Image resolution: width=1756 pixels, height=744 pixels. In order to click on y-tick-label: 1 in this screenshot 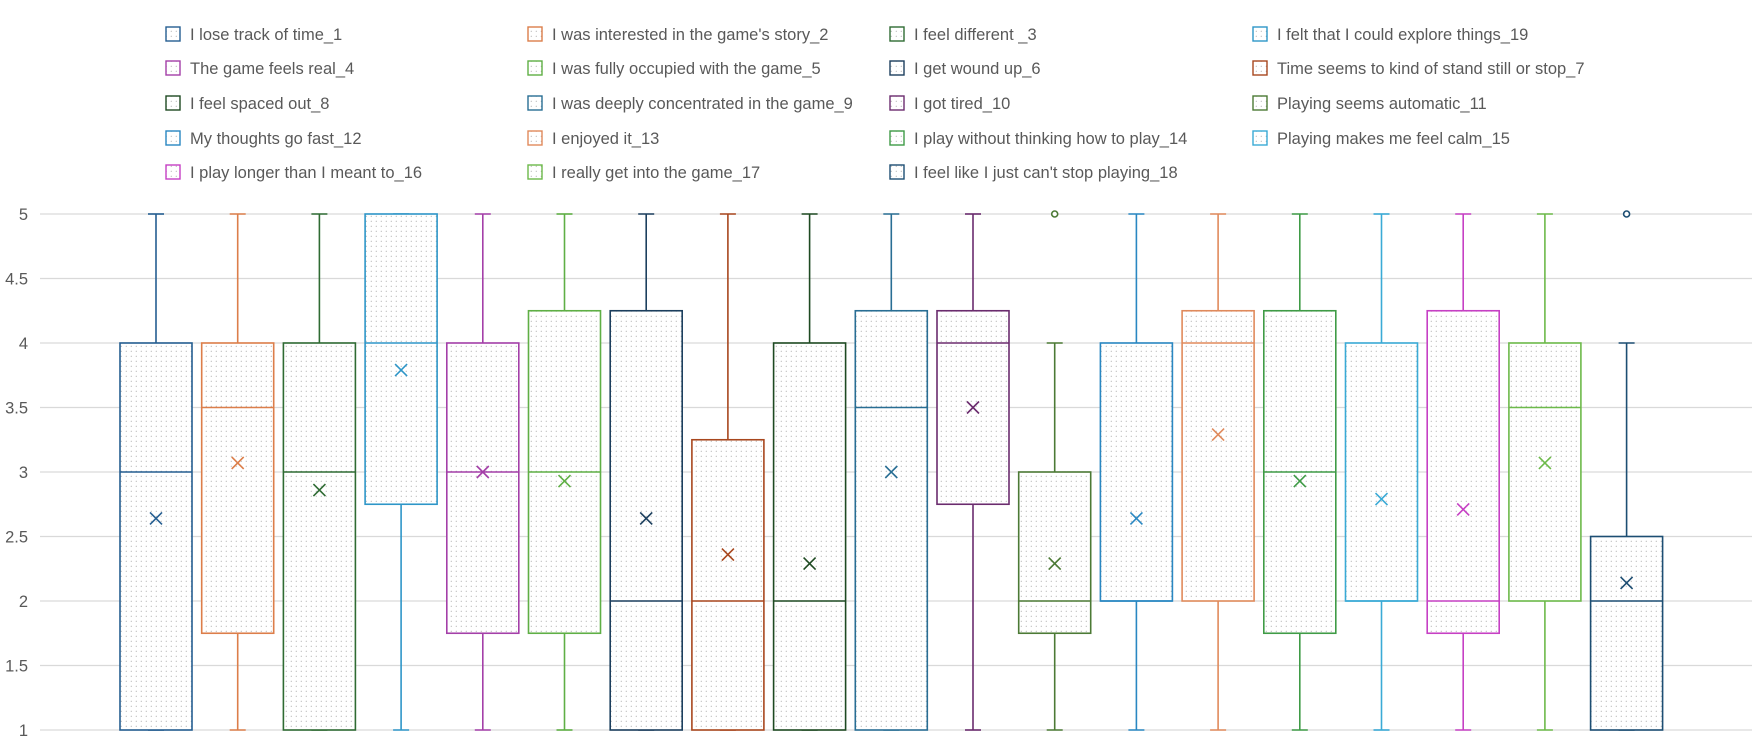, I will do `click(23, 731)`.